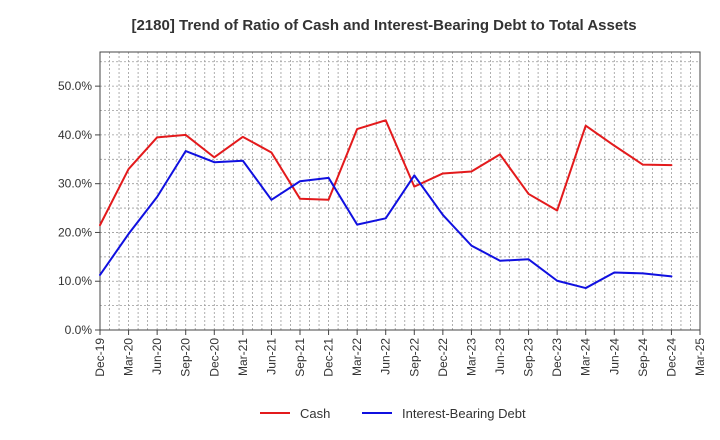  Describe the element at coordinates (671, 357) in the screenshot. I see `x-tick-label: Dec-24` at that location.